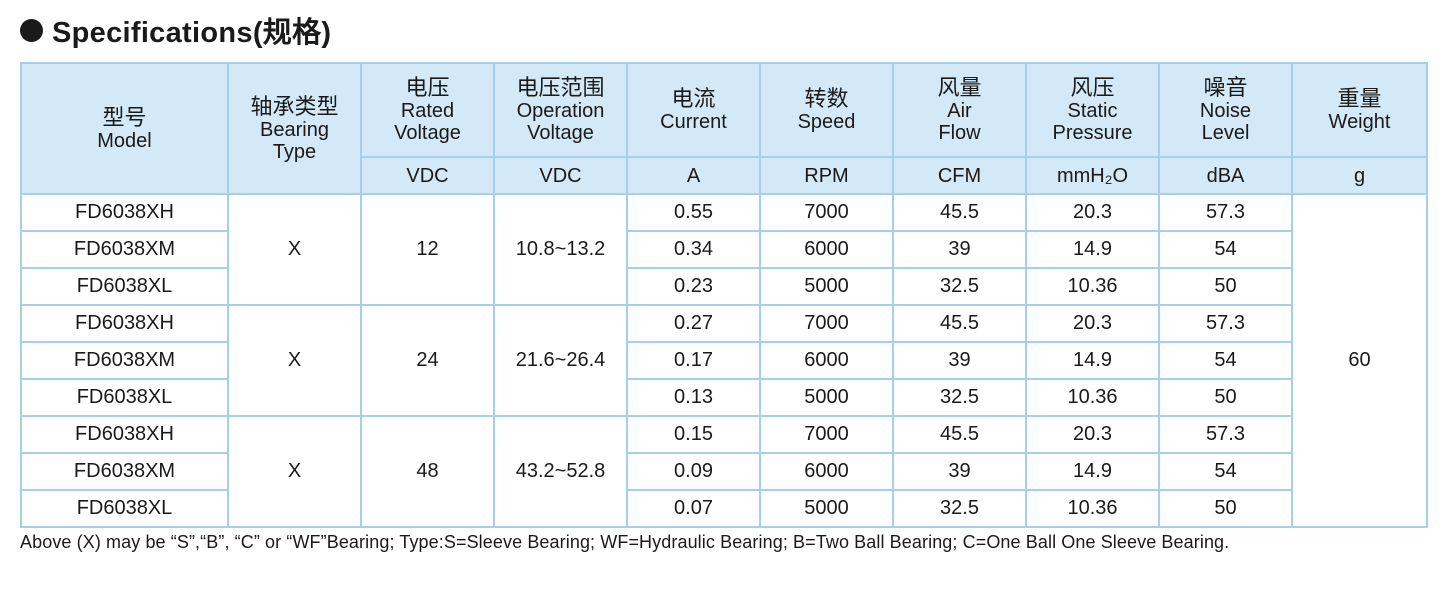 The height and width of the screenshot is (590, 1456). Describe the element at coordinates (1225, 110) in the screenshot. I see `header-noise-level: 噪音 Noise Level` at that location.